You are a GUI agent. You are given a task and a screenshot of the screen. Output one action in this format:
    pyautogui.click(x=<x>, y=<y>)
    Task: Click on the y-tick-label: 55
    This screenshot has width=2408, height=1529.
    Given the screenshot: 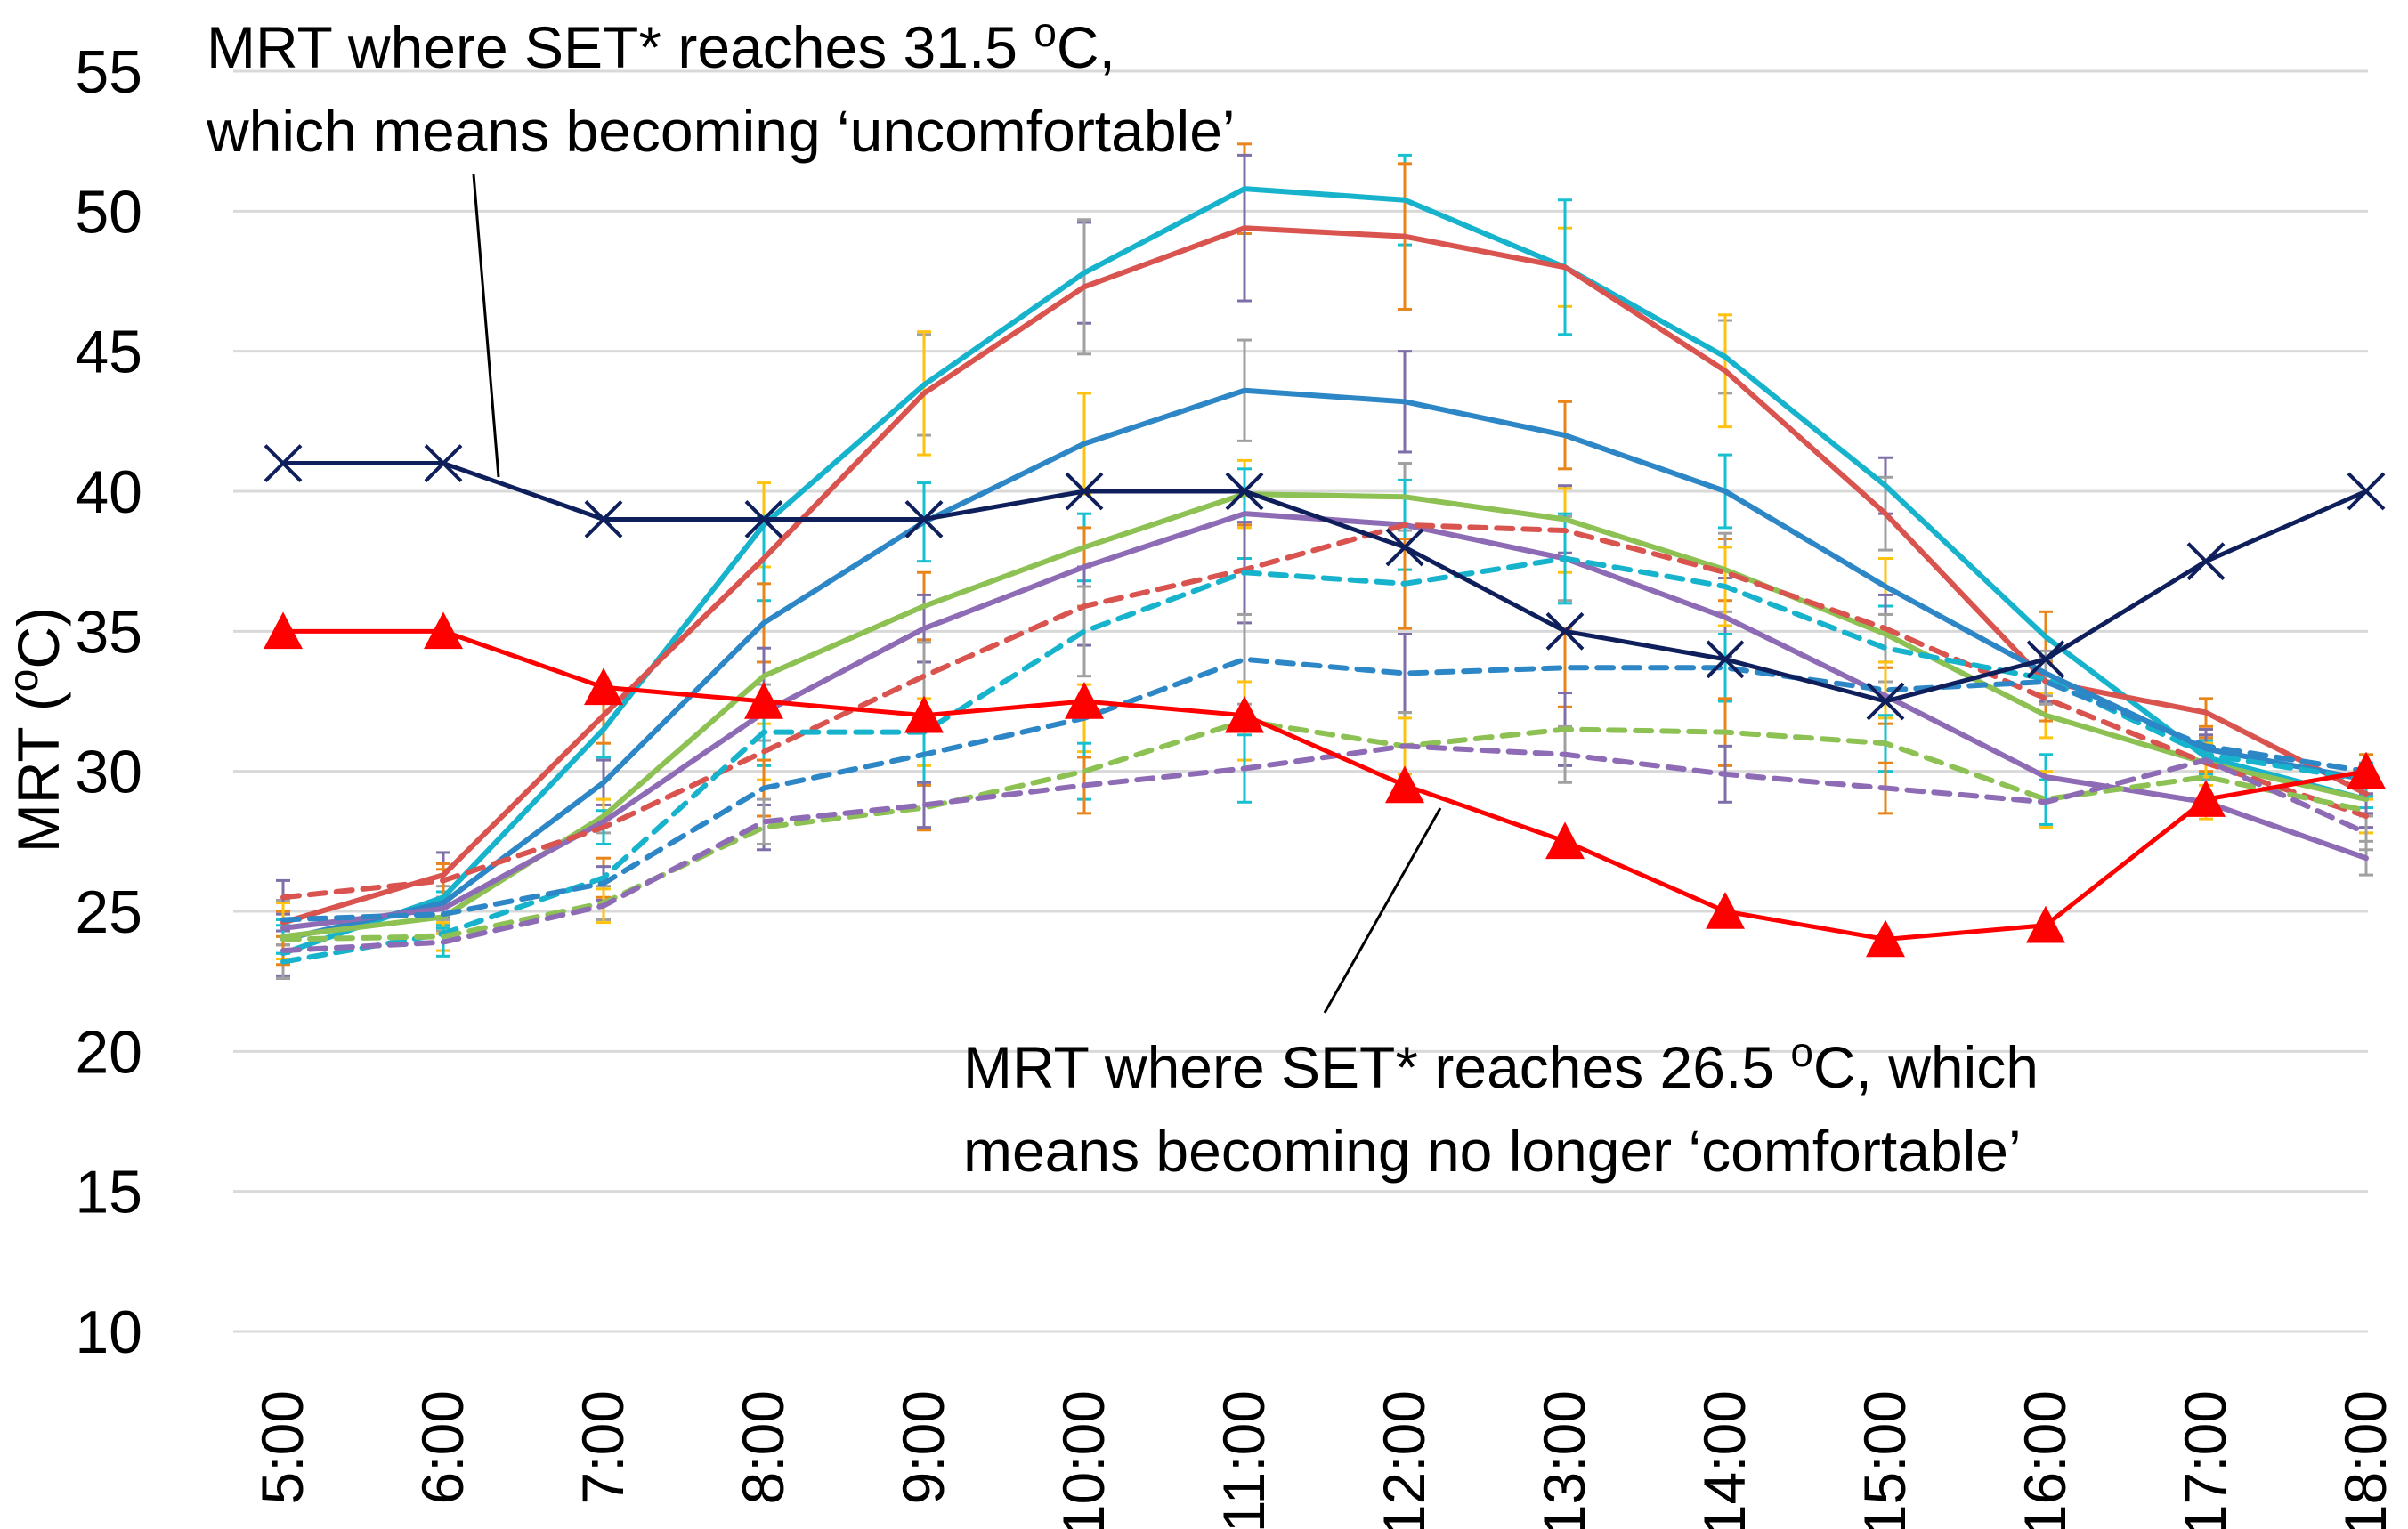 What is the action you would take?
    pyautogui.click(x=108, y=72)
    